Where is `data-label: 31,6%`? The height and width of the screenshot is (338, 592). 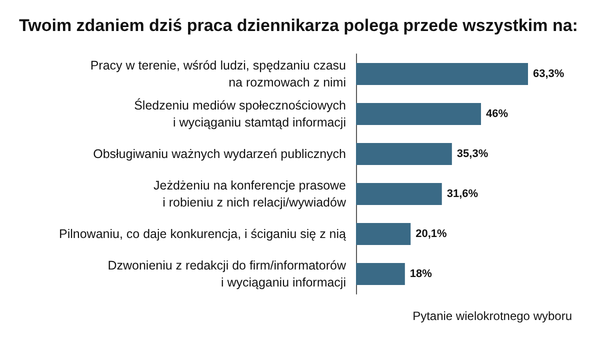 data-label: 31,6% is located at coordinates (462, 194).